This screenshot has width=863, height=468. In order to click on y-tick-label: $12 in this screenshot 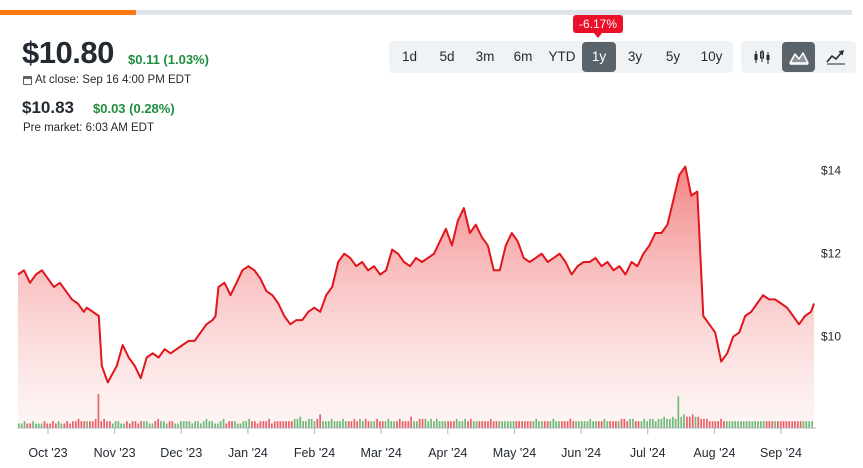, I will do `click(831, 254)`.